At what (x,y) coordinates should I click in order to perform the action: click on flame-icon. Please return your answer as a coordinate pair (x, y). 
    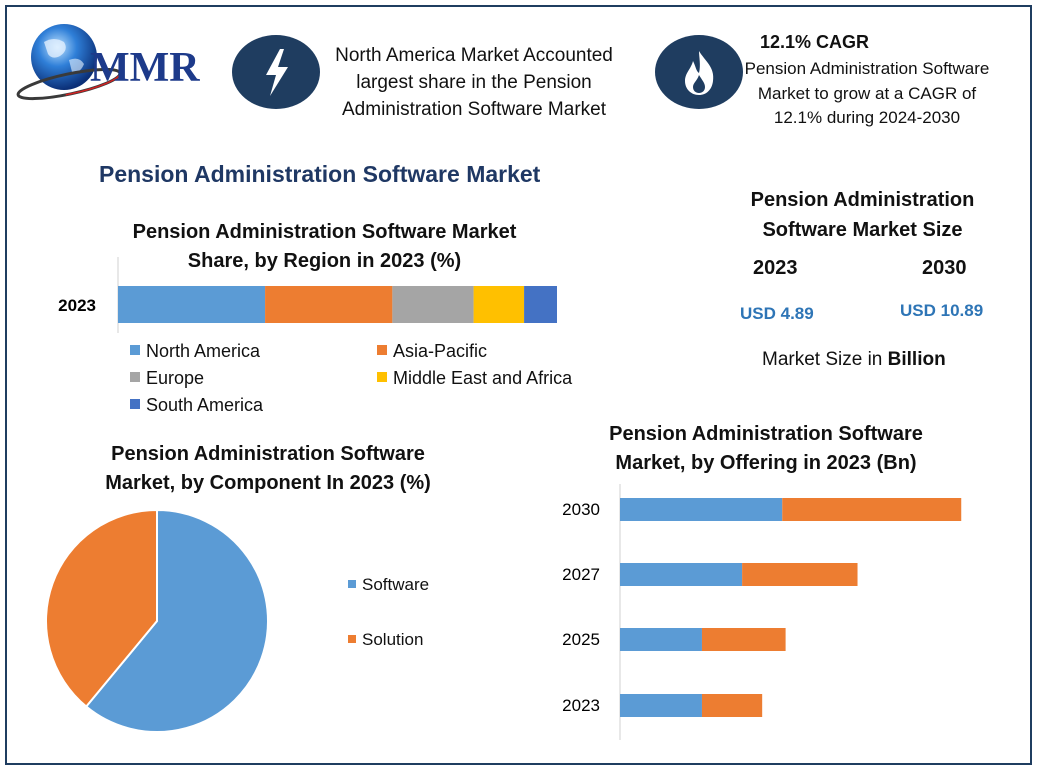
    Looking at the image, I should click on (699, 72).